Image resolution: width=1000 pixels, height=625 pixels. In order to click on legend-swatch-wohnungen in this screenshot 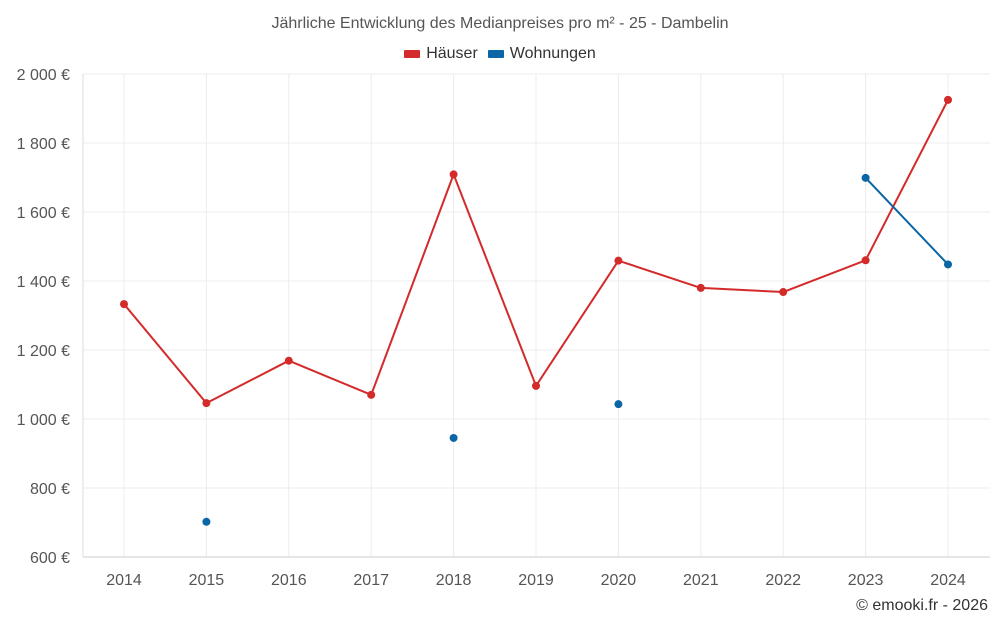, I will do `click(495, 54)`.